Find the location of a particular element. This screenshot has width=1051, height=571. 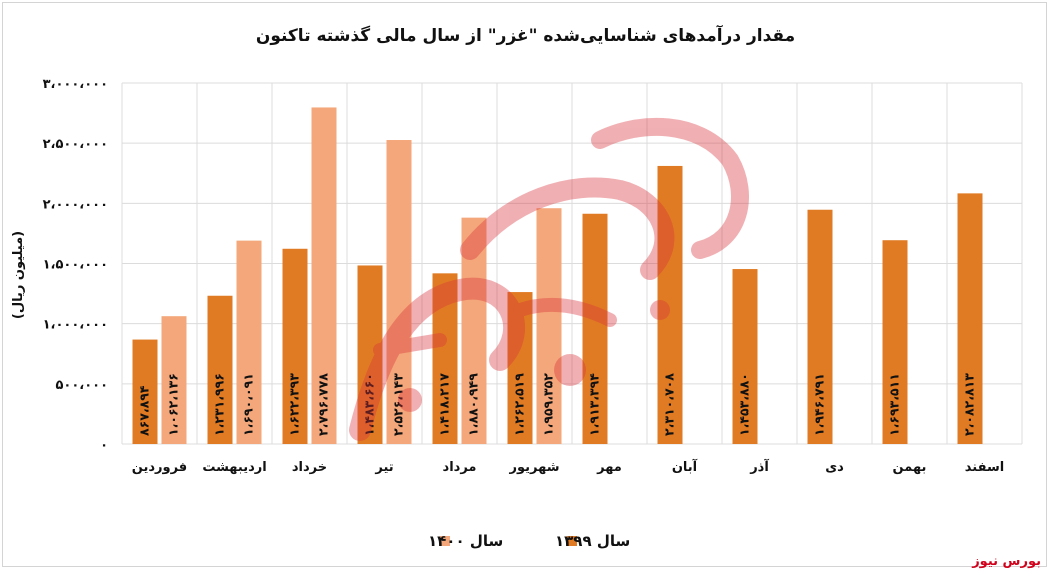

y-axis-label: (میلیون ریال) is located at coordinates (18, 275).